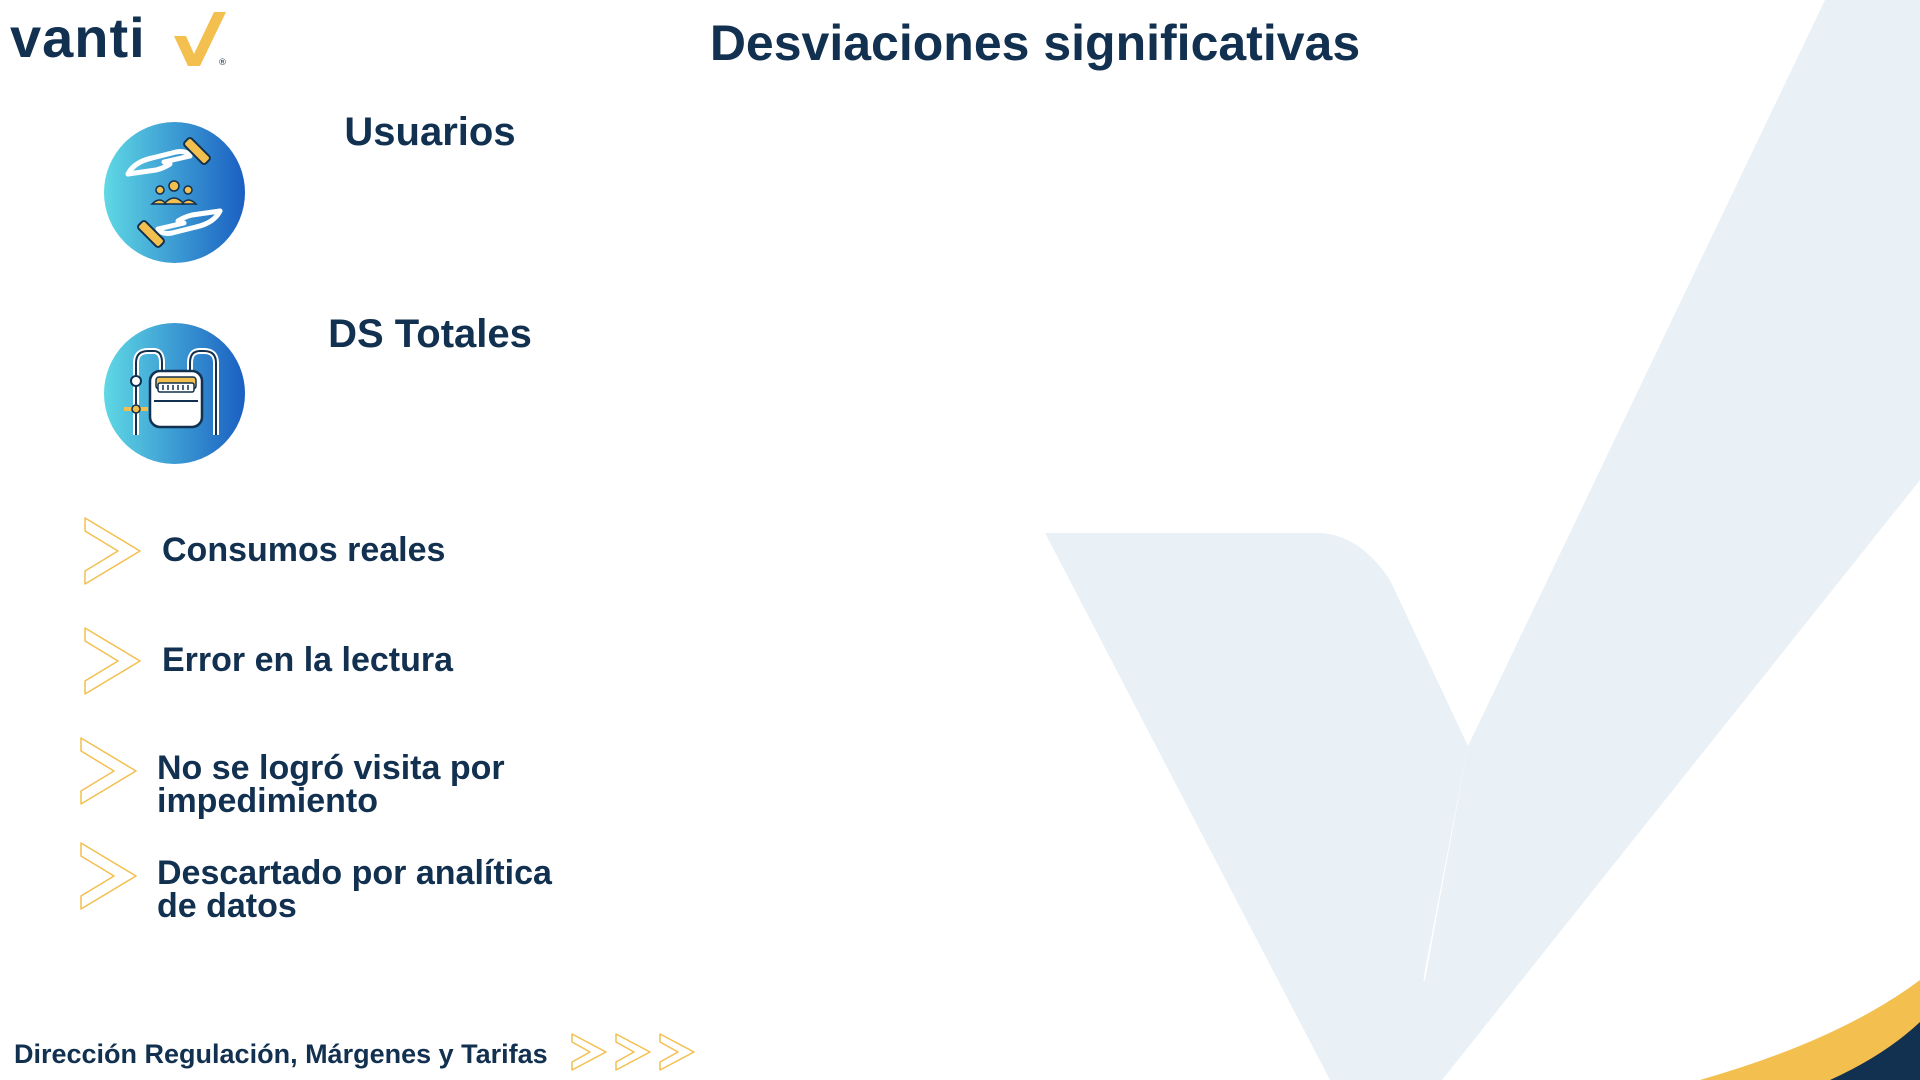 The height and width of the screenshot is (1080, 1920). What do you see at coordinates (222, 63) in the screenshot?
I see `logo-mark: ®` at bounding box center [222, 63].